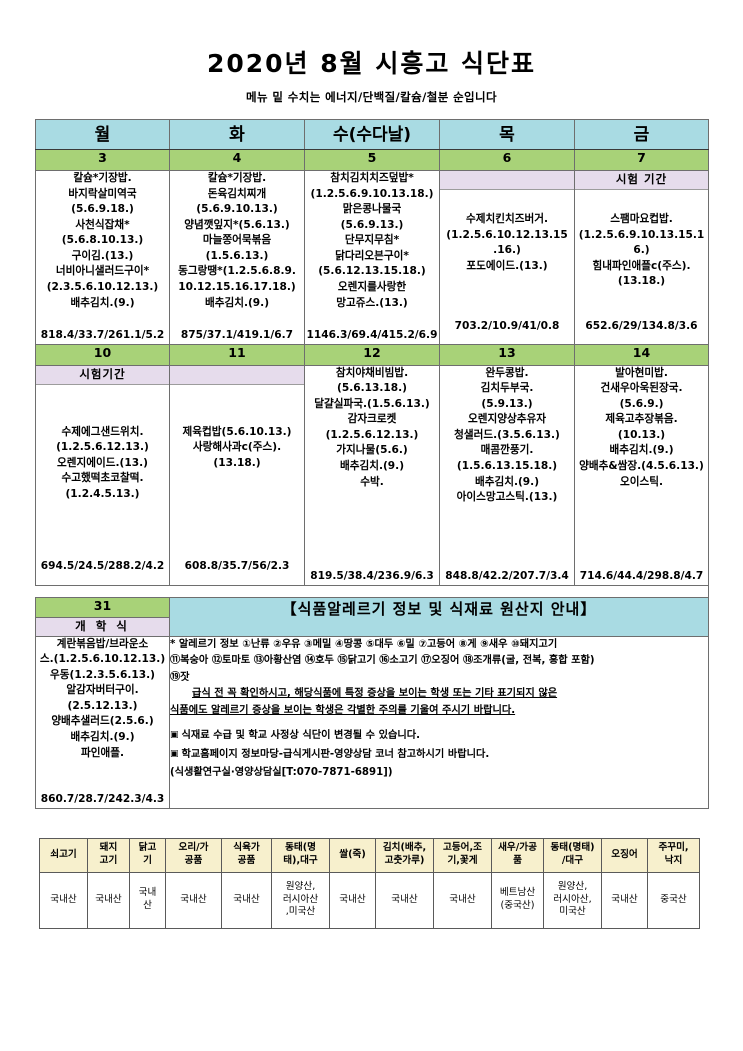 This screenshot has height=1051, width=743. I want to click on menu-line: 10.12.15.16.17.18.), so click(237, 286).